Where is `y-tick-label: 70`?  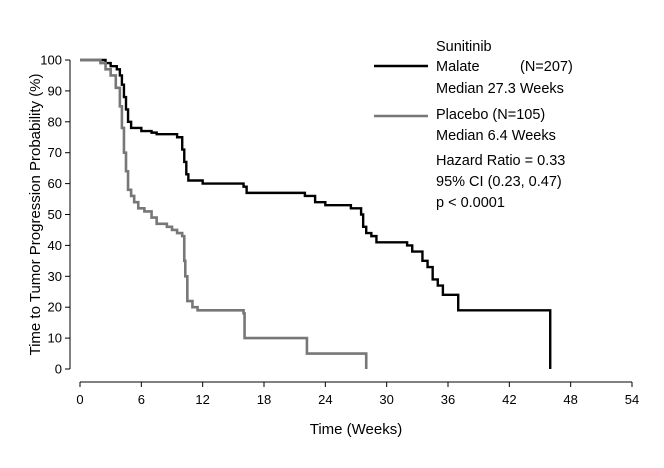 y-tick-label: 70 is located at coordinates (55, 152).